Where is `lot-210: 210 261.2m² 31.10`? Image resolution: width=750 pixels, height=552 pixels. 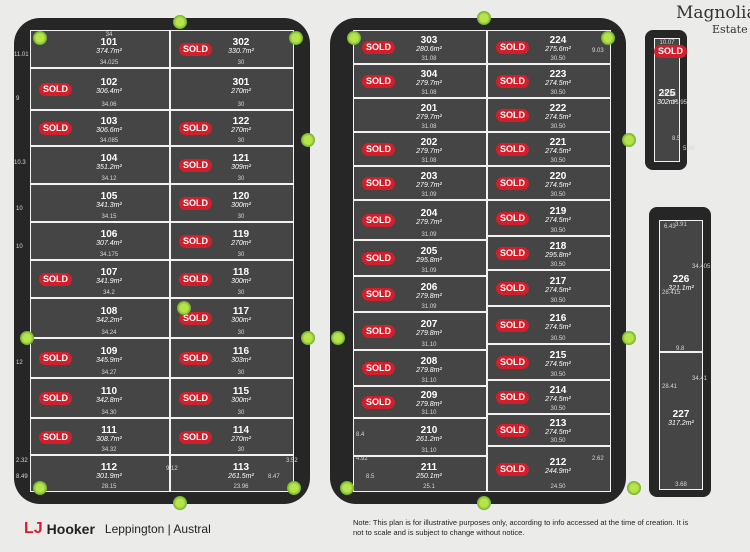 lot-210: 210 261.2m² 31.10 is located at coordinates (420, 437).